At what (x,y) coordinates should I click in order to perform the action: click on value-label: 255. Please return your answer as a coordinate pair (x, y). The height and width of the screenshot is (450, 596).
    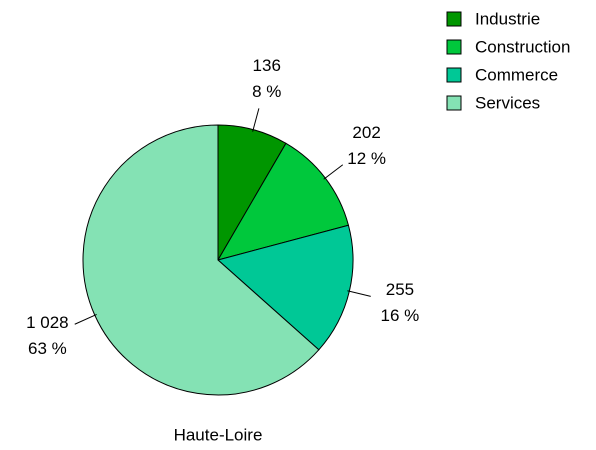
    Looking at the image, I should click on (400, 289).